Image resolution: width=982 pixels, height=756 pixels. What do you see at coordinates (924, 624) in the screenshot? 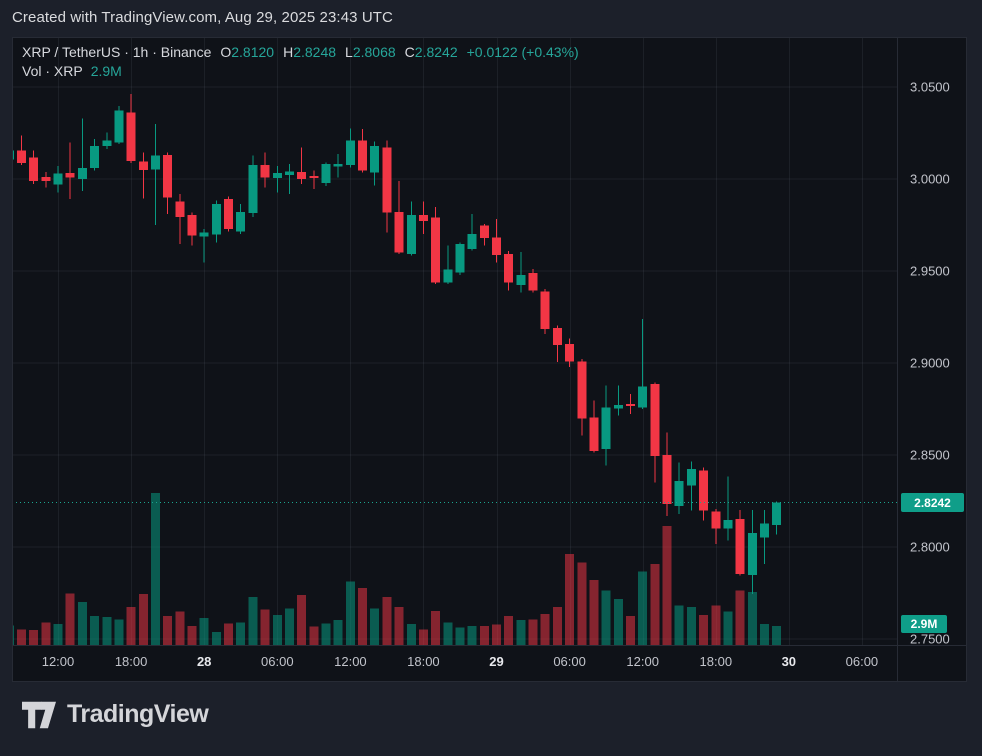
I see `volume-badge: 2.9M` at bounding box center [924, 624].